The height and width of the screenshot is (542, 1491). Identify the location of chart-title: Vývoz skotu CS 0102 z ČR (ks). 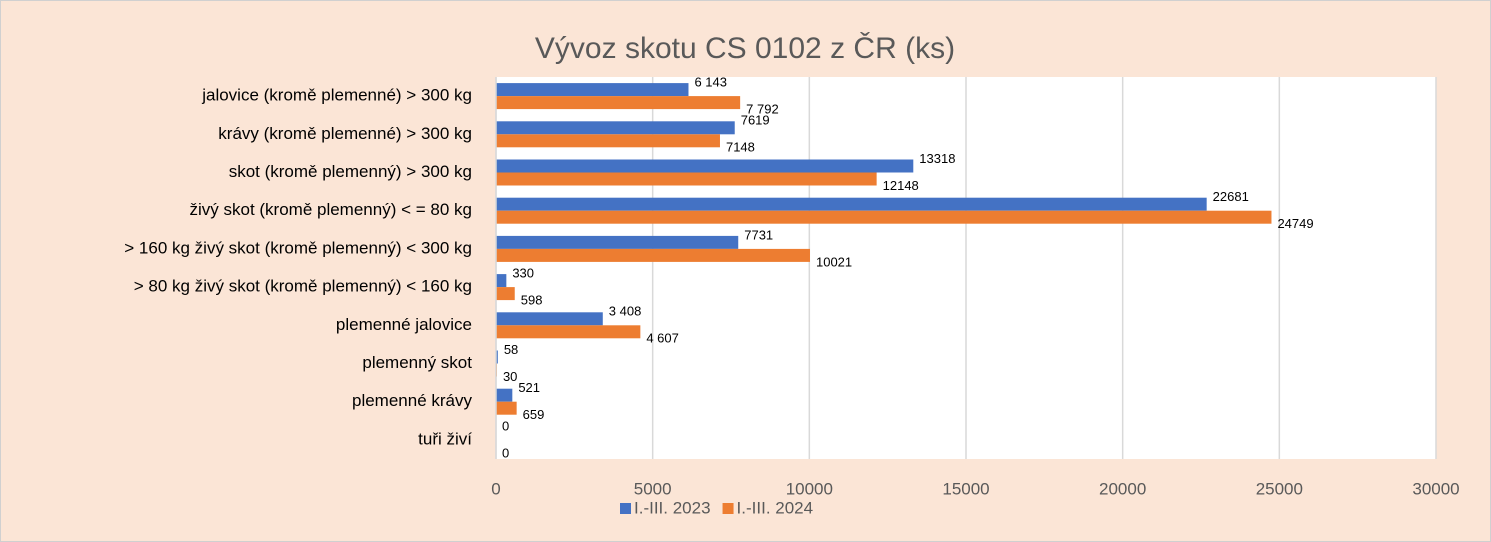
(745, 48).